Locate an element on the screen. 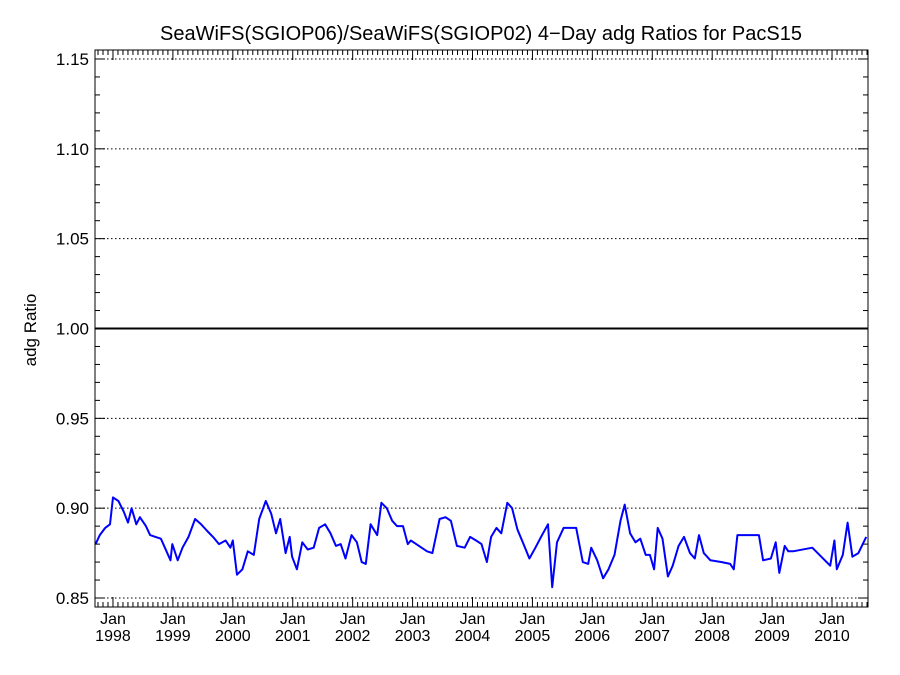 This screenshot has width=900, height=675. x-tick-year-label: 2005 is located at coordinates (533, 636).